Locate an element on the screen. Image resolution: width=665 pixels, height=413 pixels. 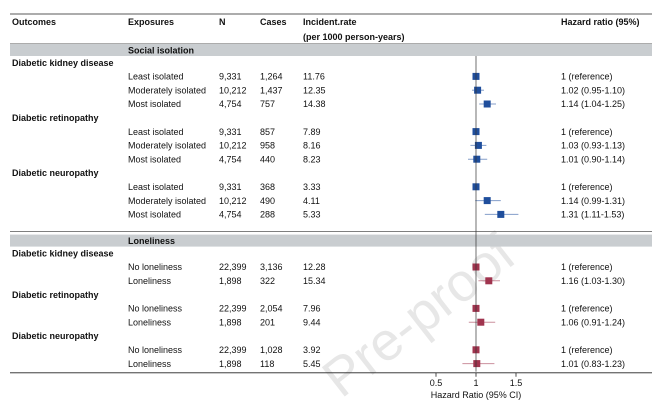
cases-value: 1,028 is located at coordinates (271, 350).